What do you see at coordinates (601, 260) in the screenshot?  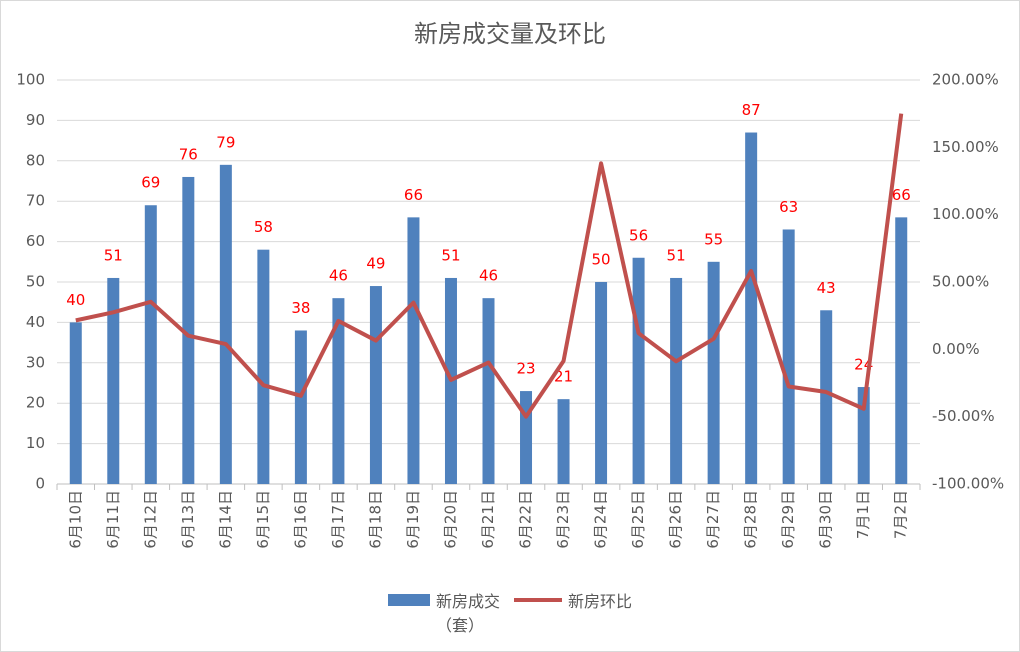 I see `data-label: 50` at bounding box center [601, 260].